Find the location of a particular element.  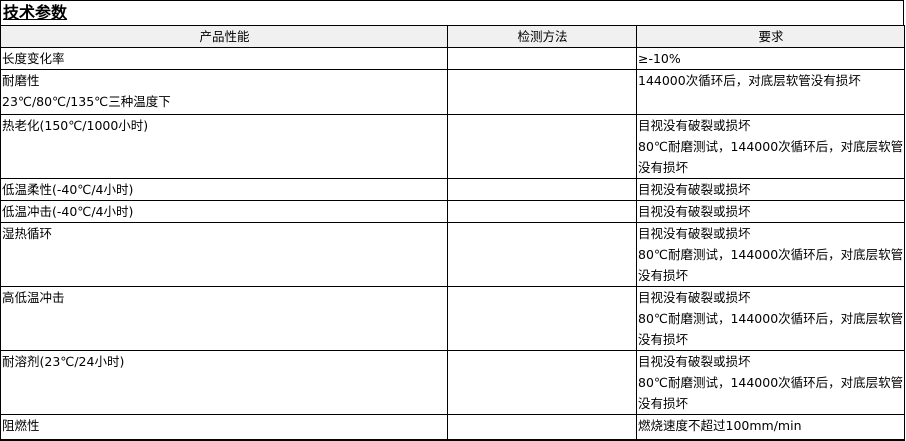

requirement-cell: 燃烧速度不超过100mm/min is located at coordinates (770, 427).